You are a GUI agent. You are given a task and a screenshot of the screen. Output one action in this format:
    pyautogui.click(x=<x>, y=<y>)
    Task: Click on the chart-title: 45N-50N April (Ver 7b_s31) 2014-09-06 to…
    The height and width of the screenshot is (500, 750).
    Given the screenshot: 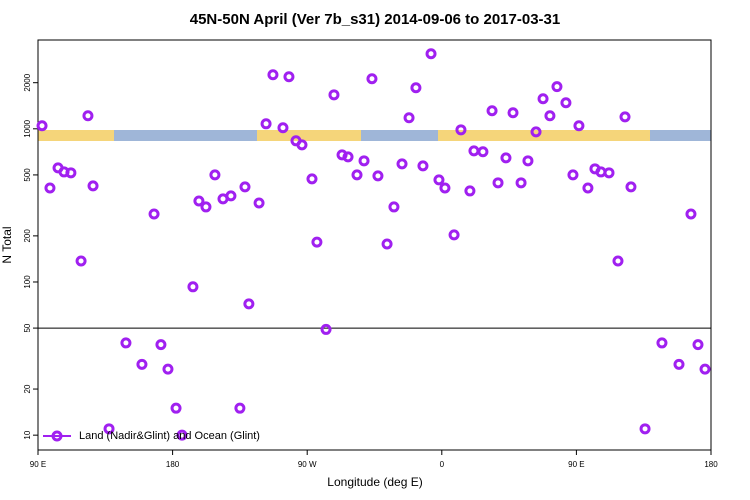 What is the action you would take?
    pyautogui.click(x=375, y=19)
    